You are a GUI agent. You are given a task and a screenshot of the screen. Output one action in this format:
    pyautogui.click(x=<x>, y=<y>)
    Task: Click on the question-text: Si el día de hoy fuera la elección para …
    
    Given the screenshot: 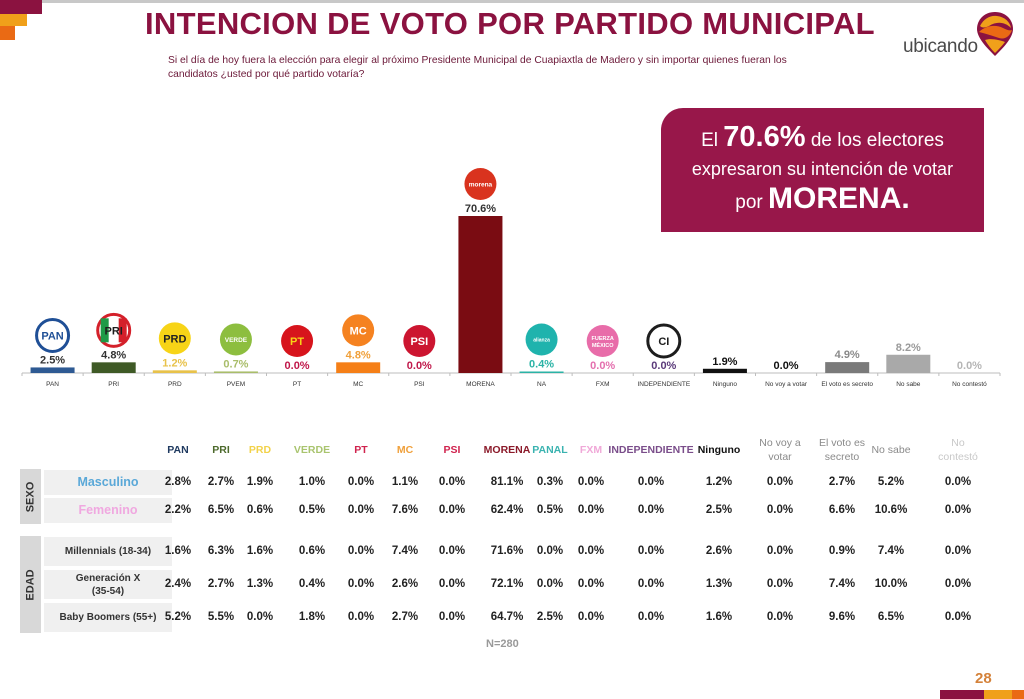 What is the action you would take?
    pyautogui.click(x=477, y=67)
    